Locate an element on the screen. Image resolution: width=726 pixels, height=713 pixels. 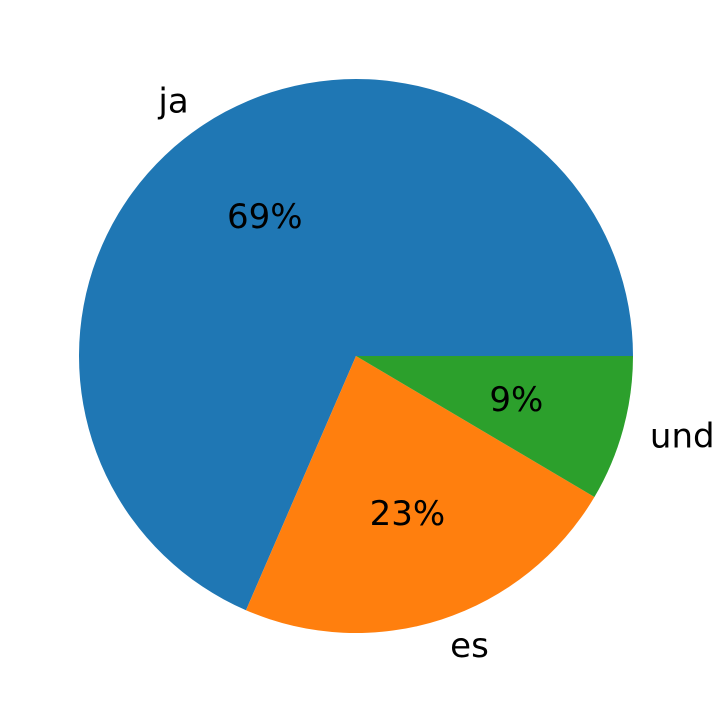
pie-slice-und is located at coordinates (494, 427).